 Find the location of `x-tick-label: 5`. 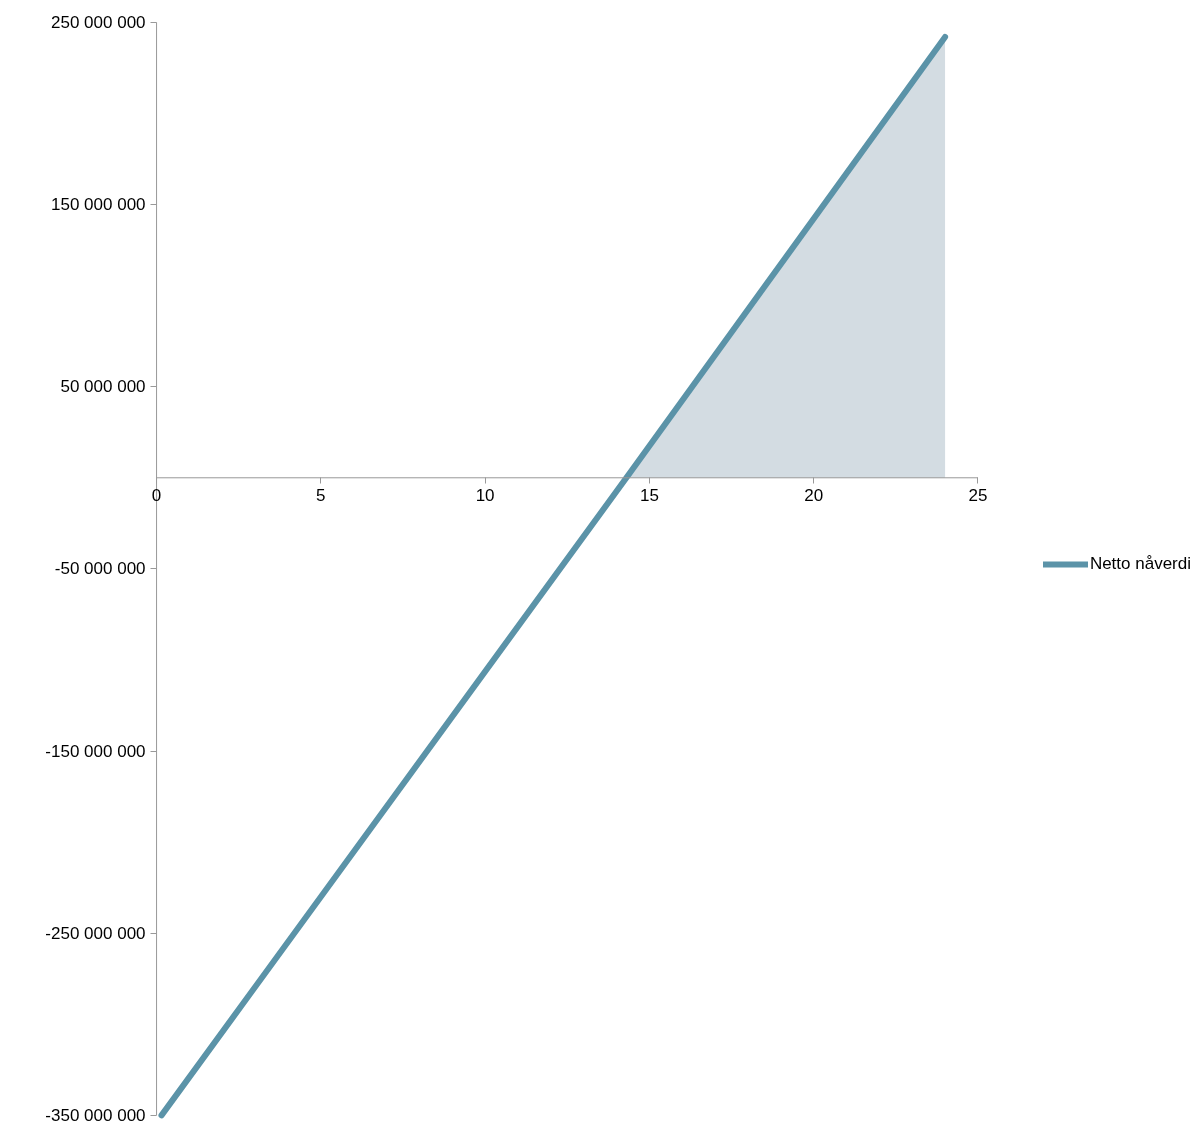

x-tick-label: 5 is located at coordinates (321, 495).